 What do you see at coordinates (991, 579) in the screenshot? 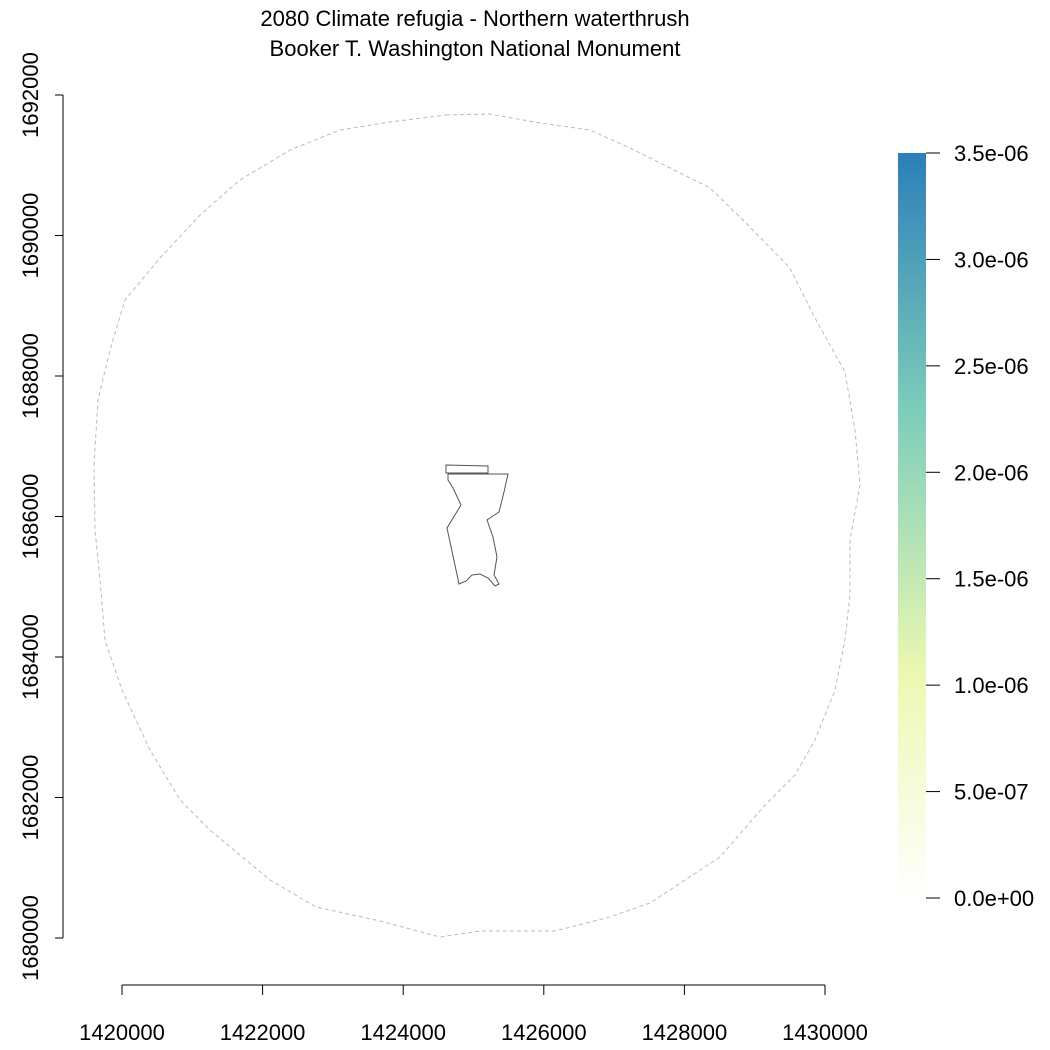
I see `legend-tick-label: 1.5e-06` at bounding box center [991, 579].